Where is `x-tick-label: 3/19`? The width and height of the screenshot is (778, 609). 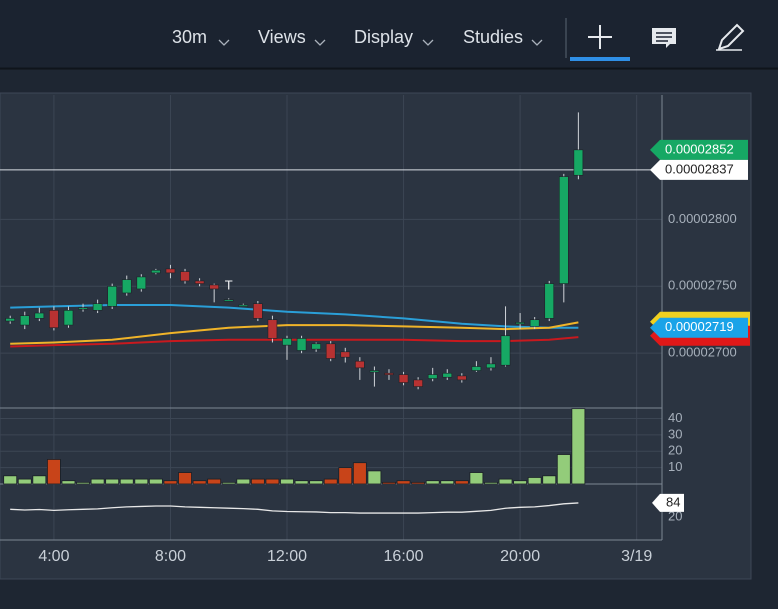
x-tick-label: 3/19 is located at coordinates (636, 556).